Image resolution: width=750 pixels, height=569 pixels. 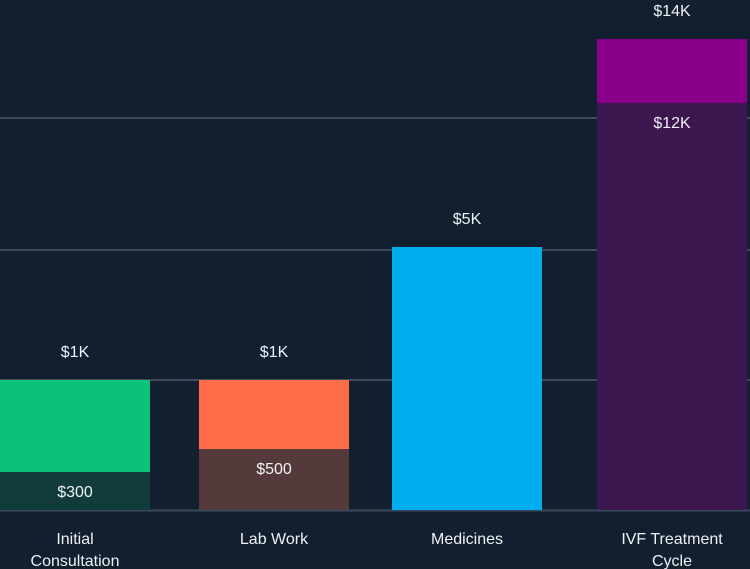 What do you see at coordinates (672, 561) in the screenshot?
I see `category-label: Cycle` at bounding box center [672, 561].